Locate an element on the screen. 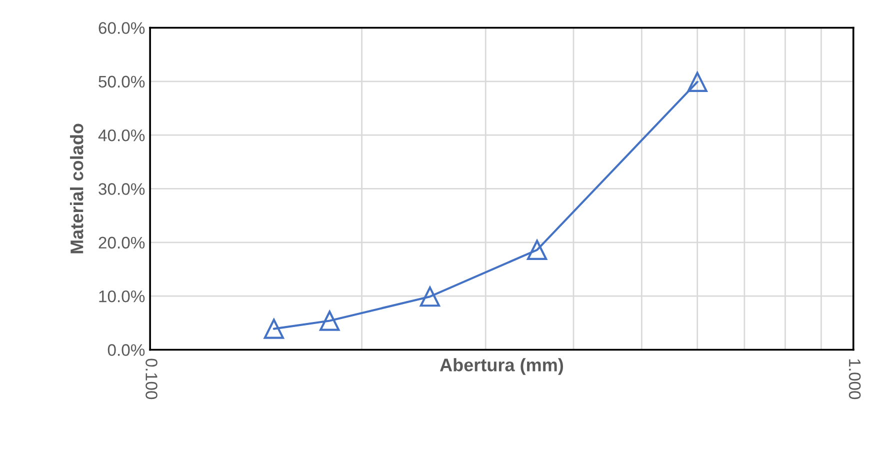 This screenshot has width=888, height=462. y-tick-label: 30.0% is located at coordinates (121, 189).